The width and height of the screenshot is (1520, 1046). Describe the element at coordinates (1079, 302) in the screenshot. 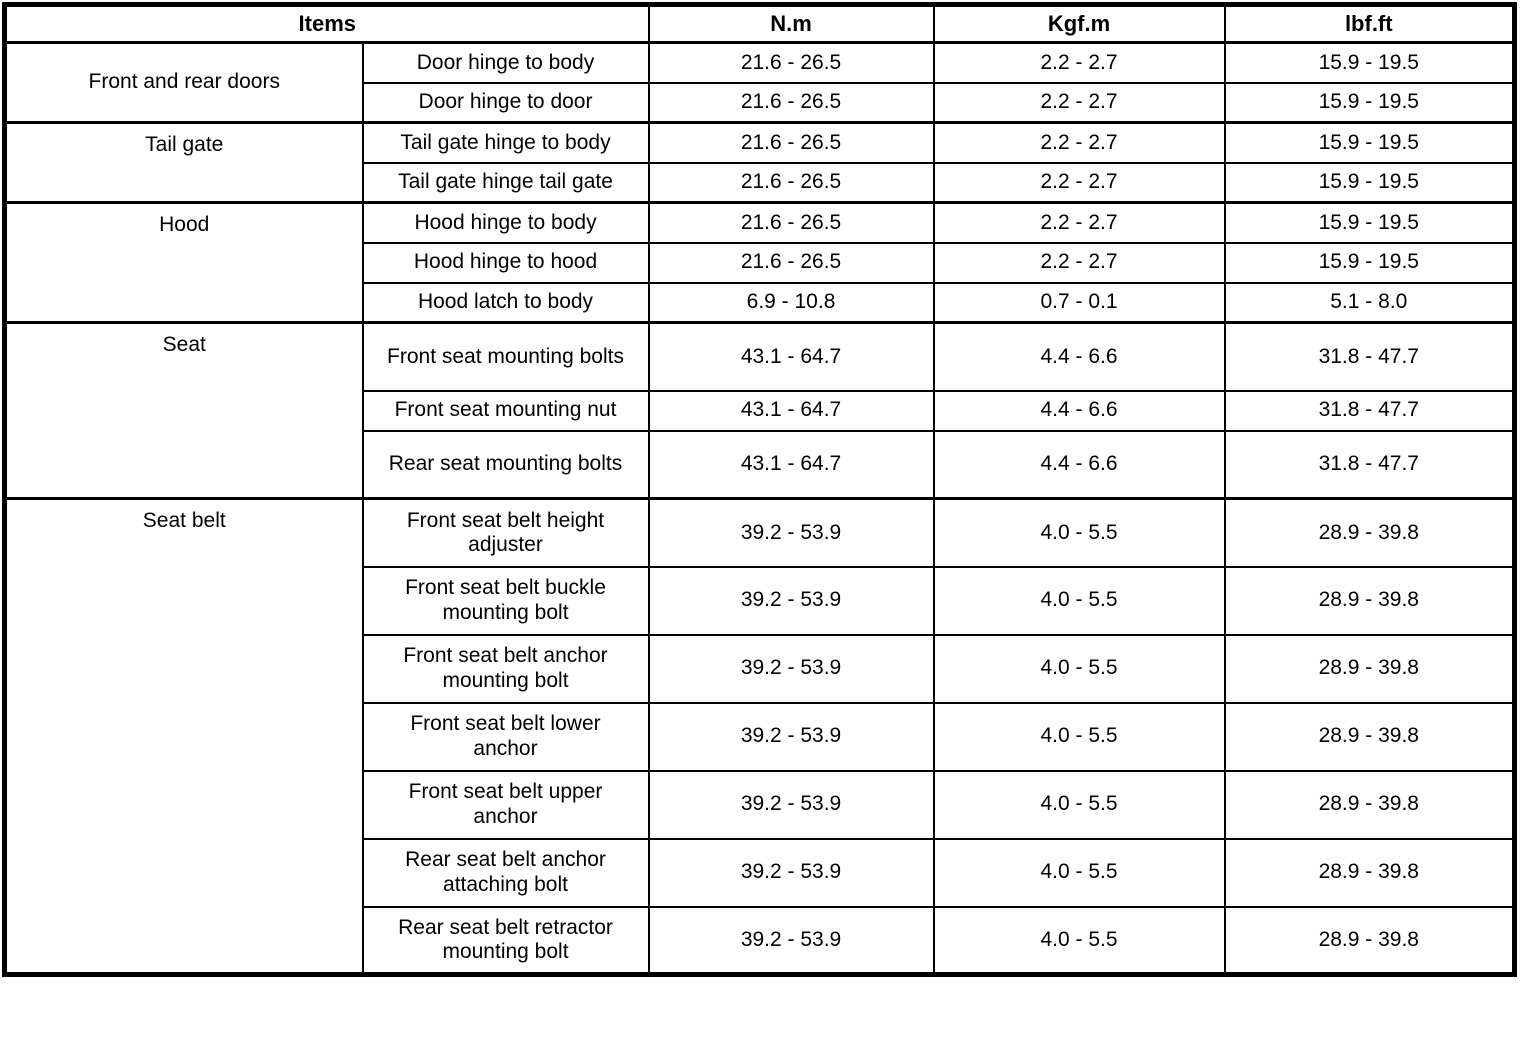

I see `value-kgfm: 0.7 - 0.1` at that location.